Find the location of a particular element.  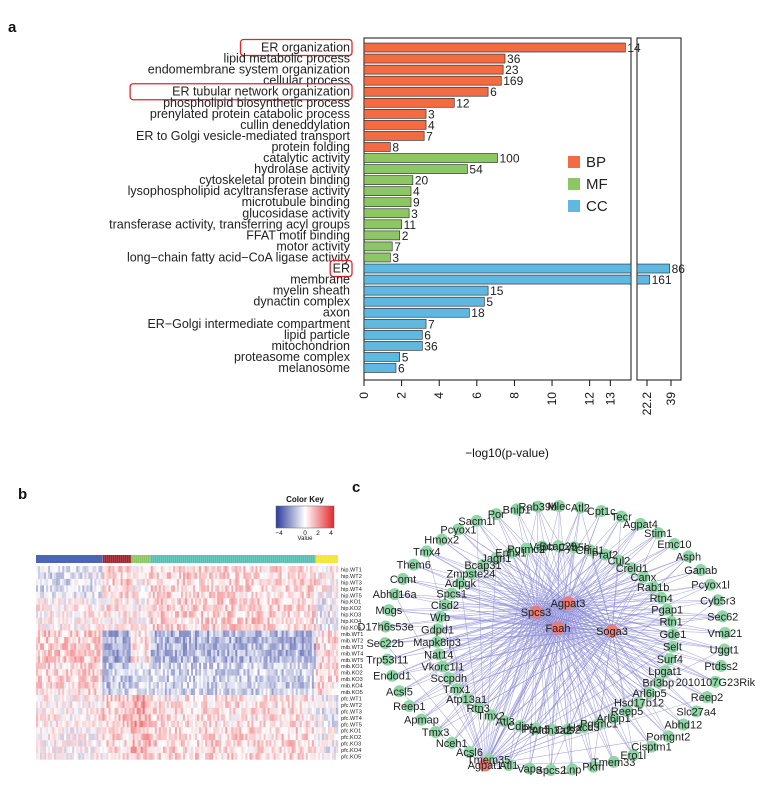

node-label: Pgrmc2 is located at coordinates (526, 550).